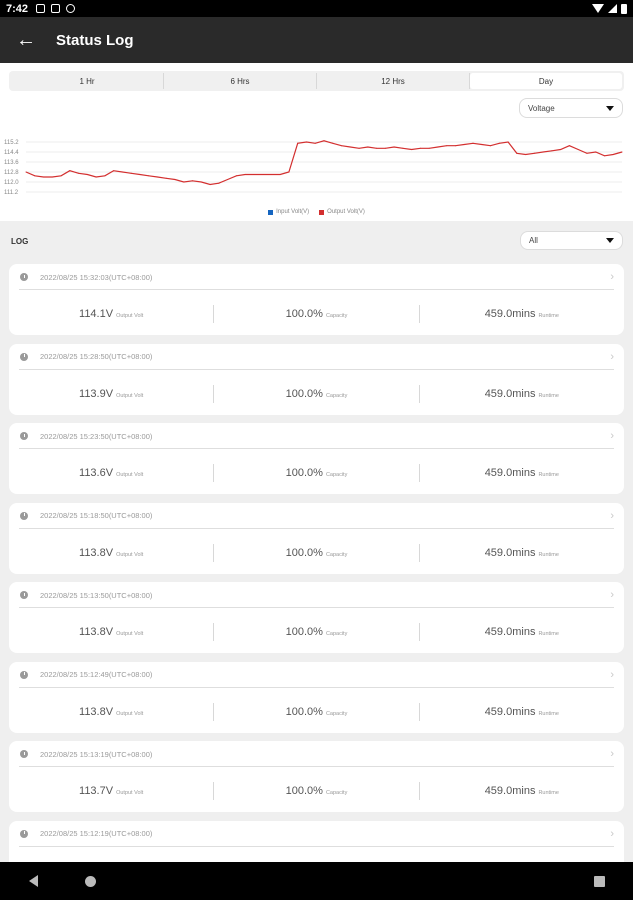 The image size is (633, 900). I want to click on page-title: Status Log, so click(95, 40).